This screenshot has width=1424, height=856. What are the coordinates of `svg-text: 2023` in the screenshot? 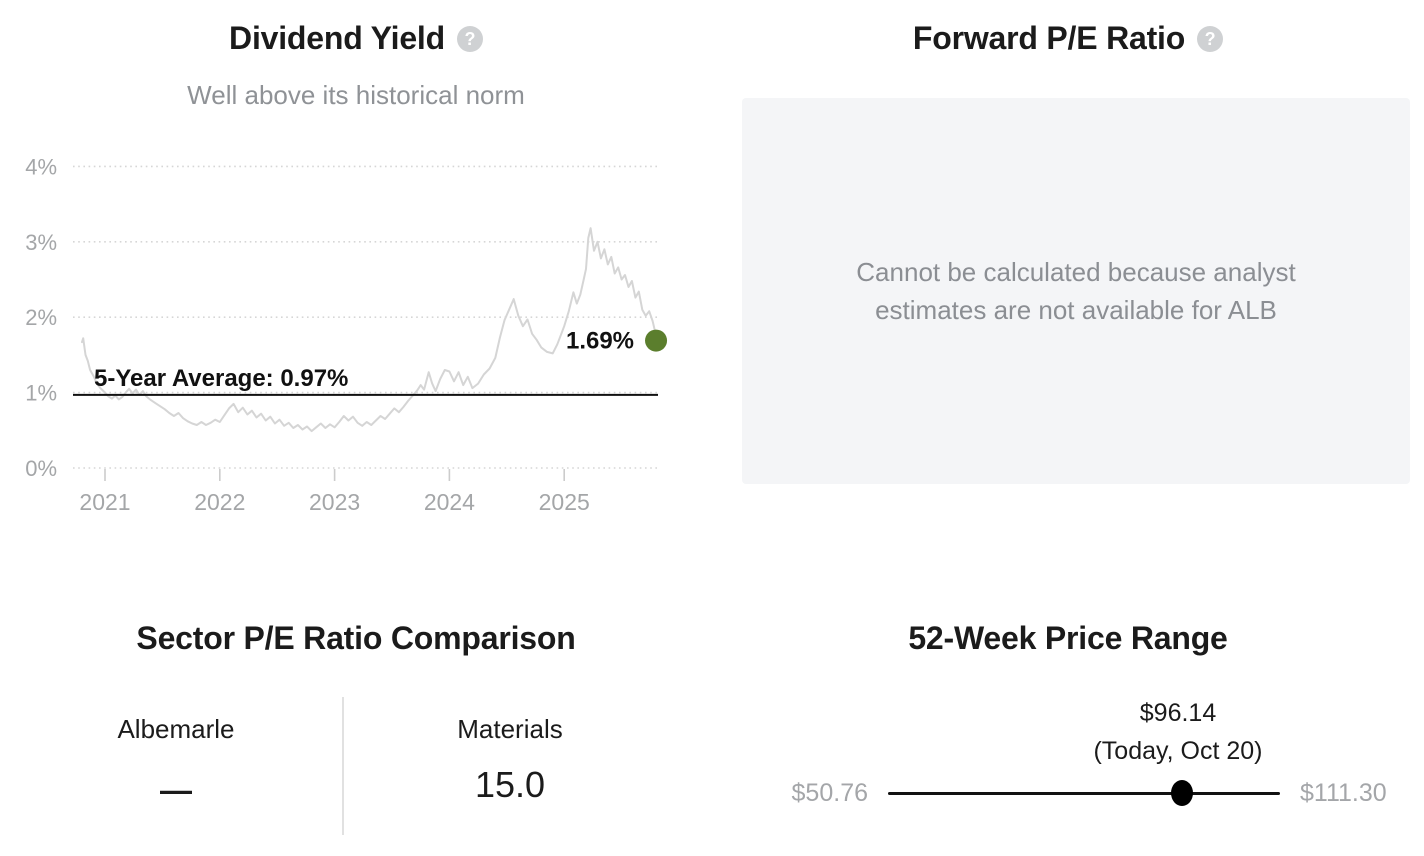 It's located at (334, 502).